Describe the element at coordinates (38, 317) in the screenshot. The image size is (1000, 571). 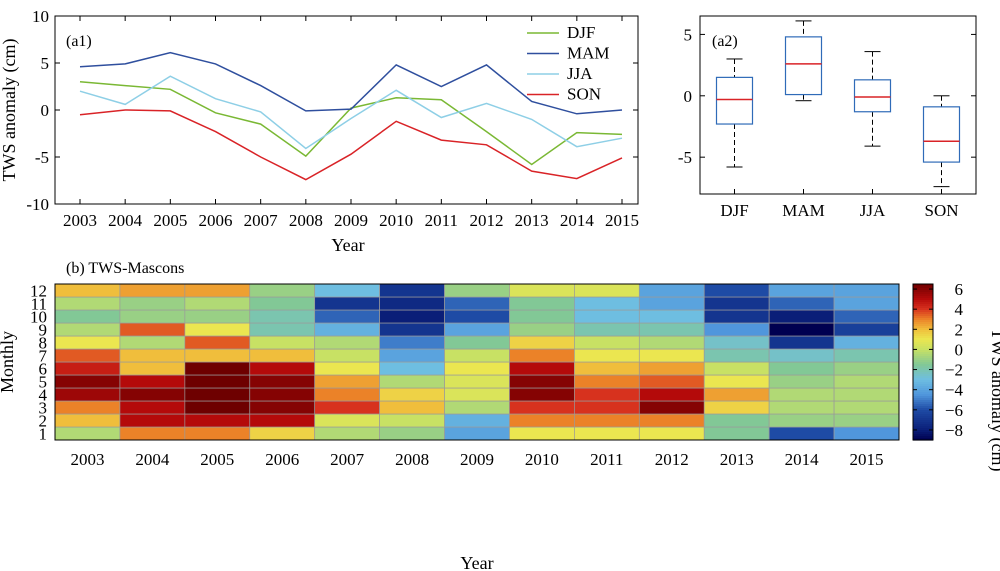
I see `b-y-tick-label: 10` at that location.